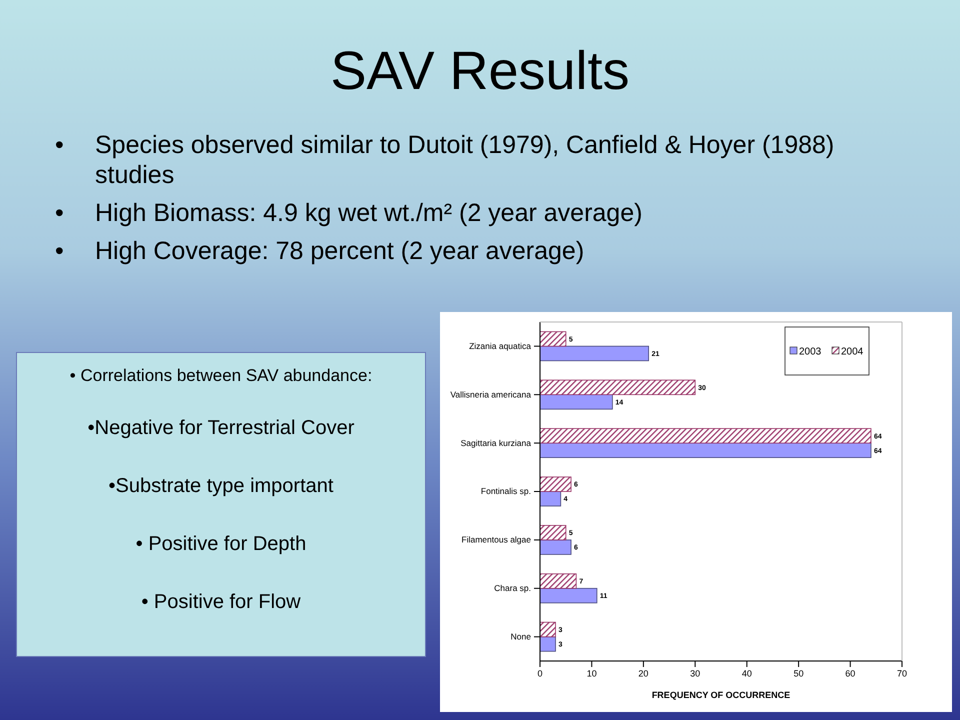 The width and height of the screenshot is (960, 720). I want to click on x-axis-title: FREQUENCY OF OCCURRENCE, so click(721, 695).